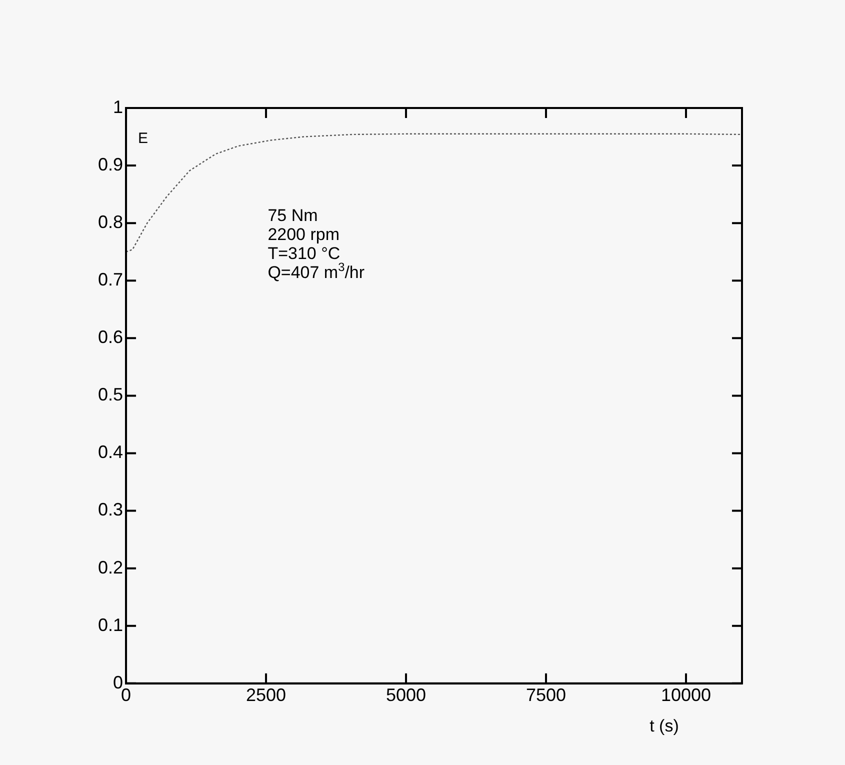 This screenshot has width=845, height=765. What do you see at coordinates (111, 280) in the screenshot?
I see `y-tick-label: 0.7` at bounding box center [111, 280].